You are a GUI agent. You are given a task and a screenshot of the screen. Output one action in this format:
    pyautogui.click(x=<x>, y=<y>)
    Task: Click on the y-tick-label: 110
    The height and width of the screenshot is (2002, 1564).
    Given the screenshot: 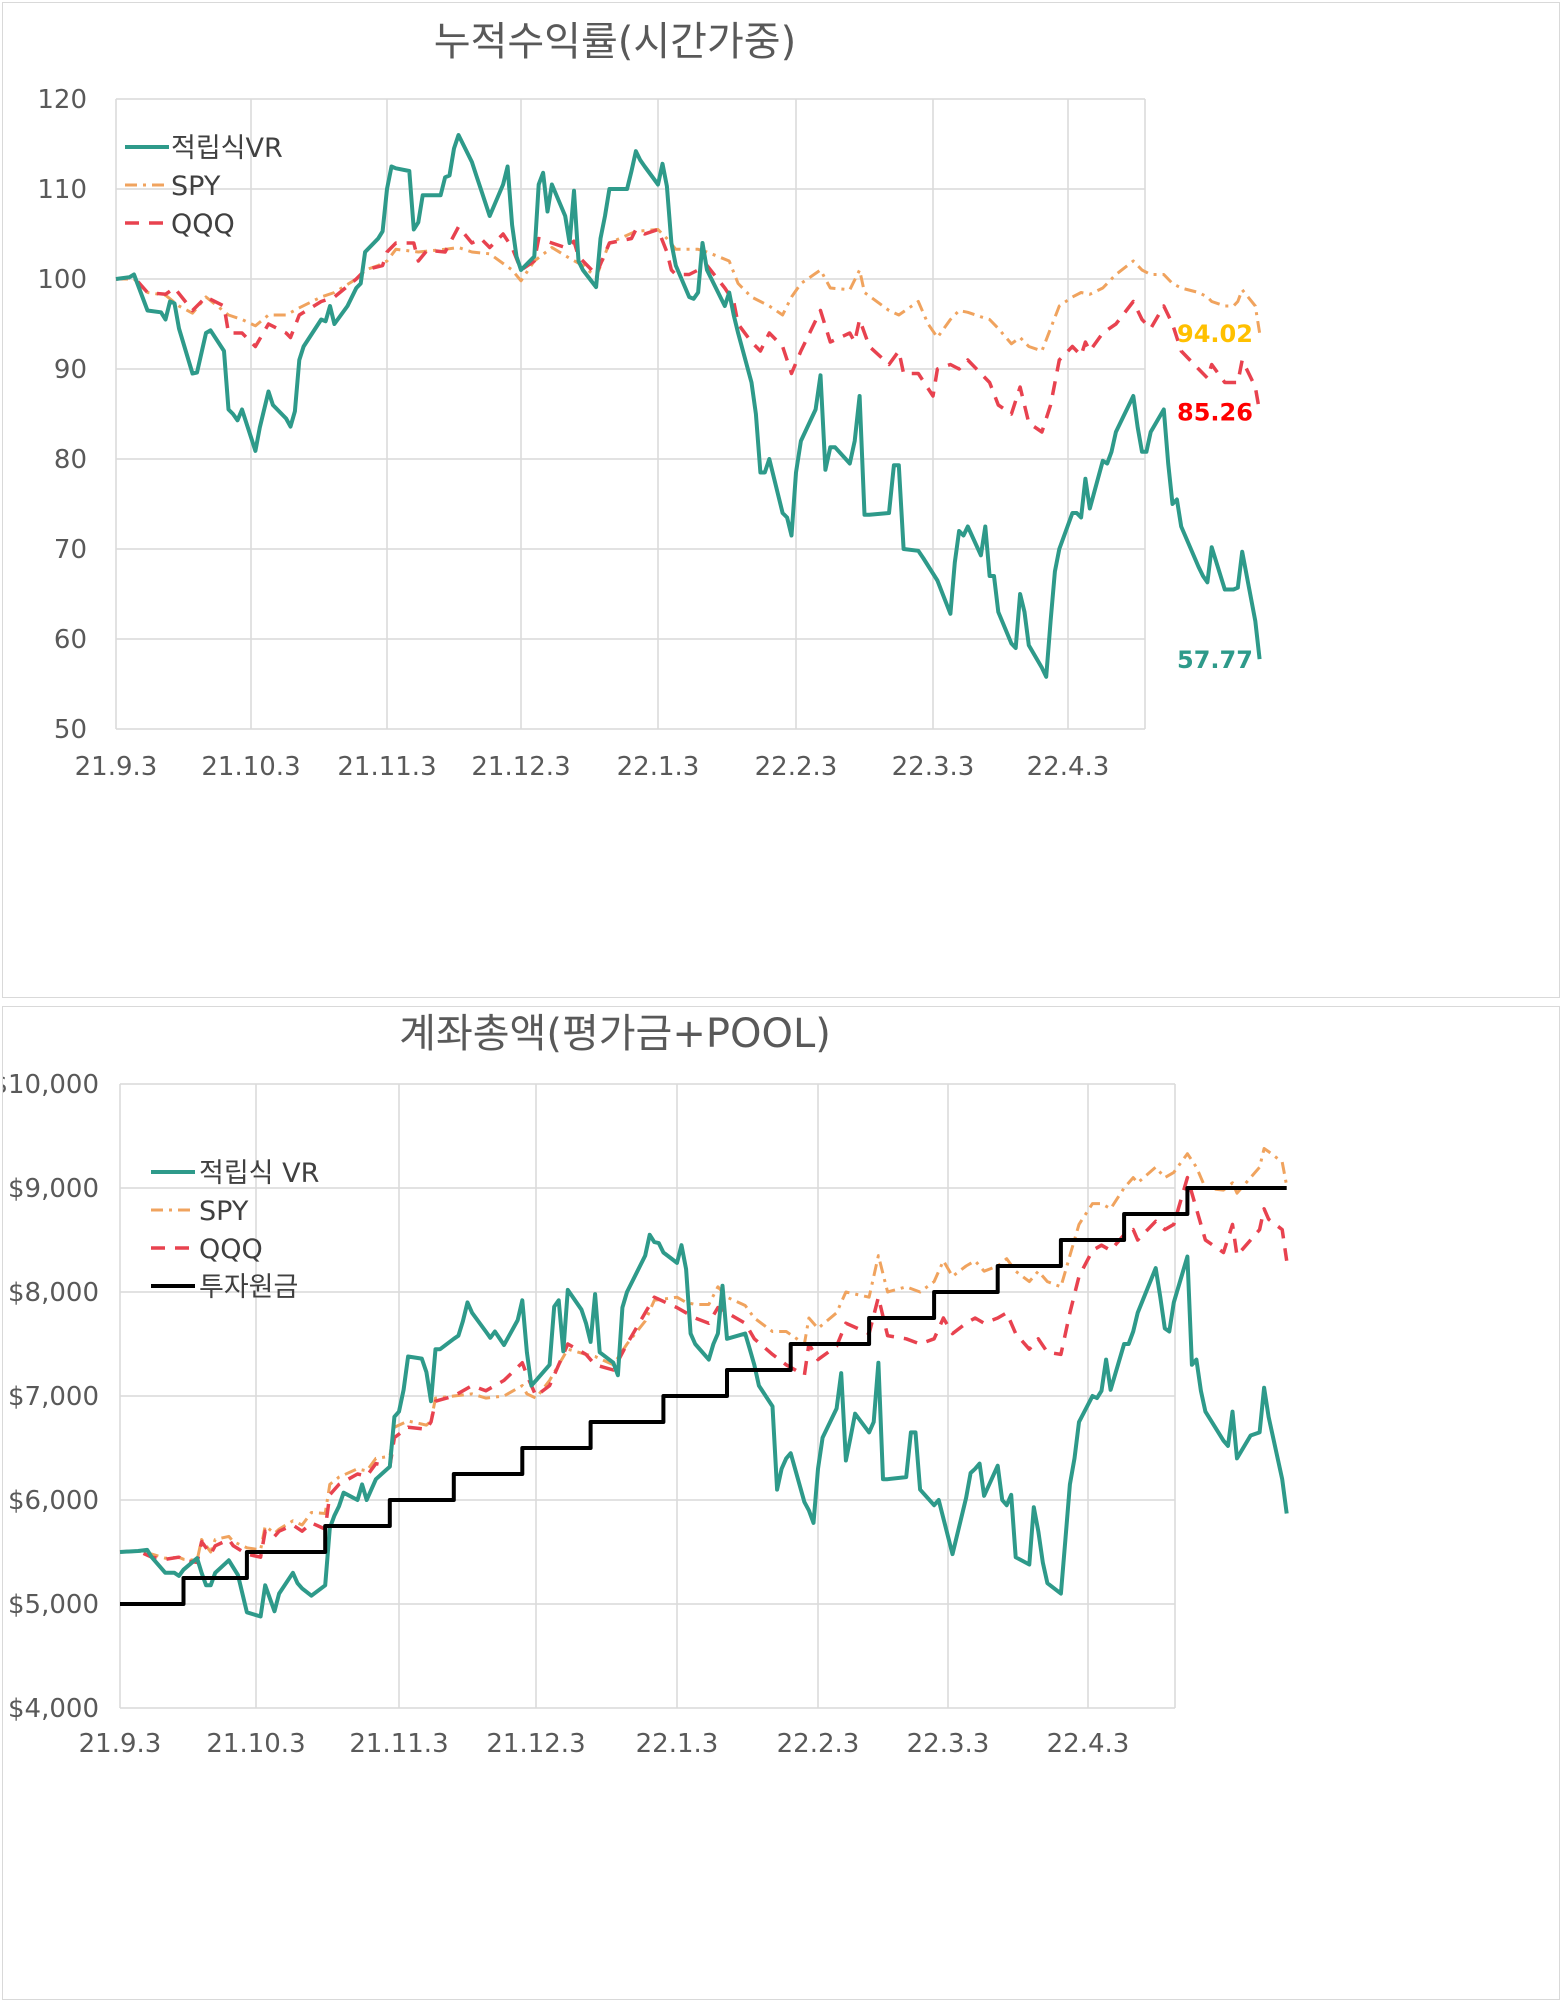 What is the action you would take?
    pyautogui.click(x=62, y=190)
    